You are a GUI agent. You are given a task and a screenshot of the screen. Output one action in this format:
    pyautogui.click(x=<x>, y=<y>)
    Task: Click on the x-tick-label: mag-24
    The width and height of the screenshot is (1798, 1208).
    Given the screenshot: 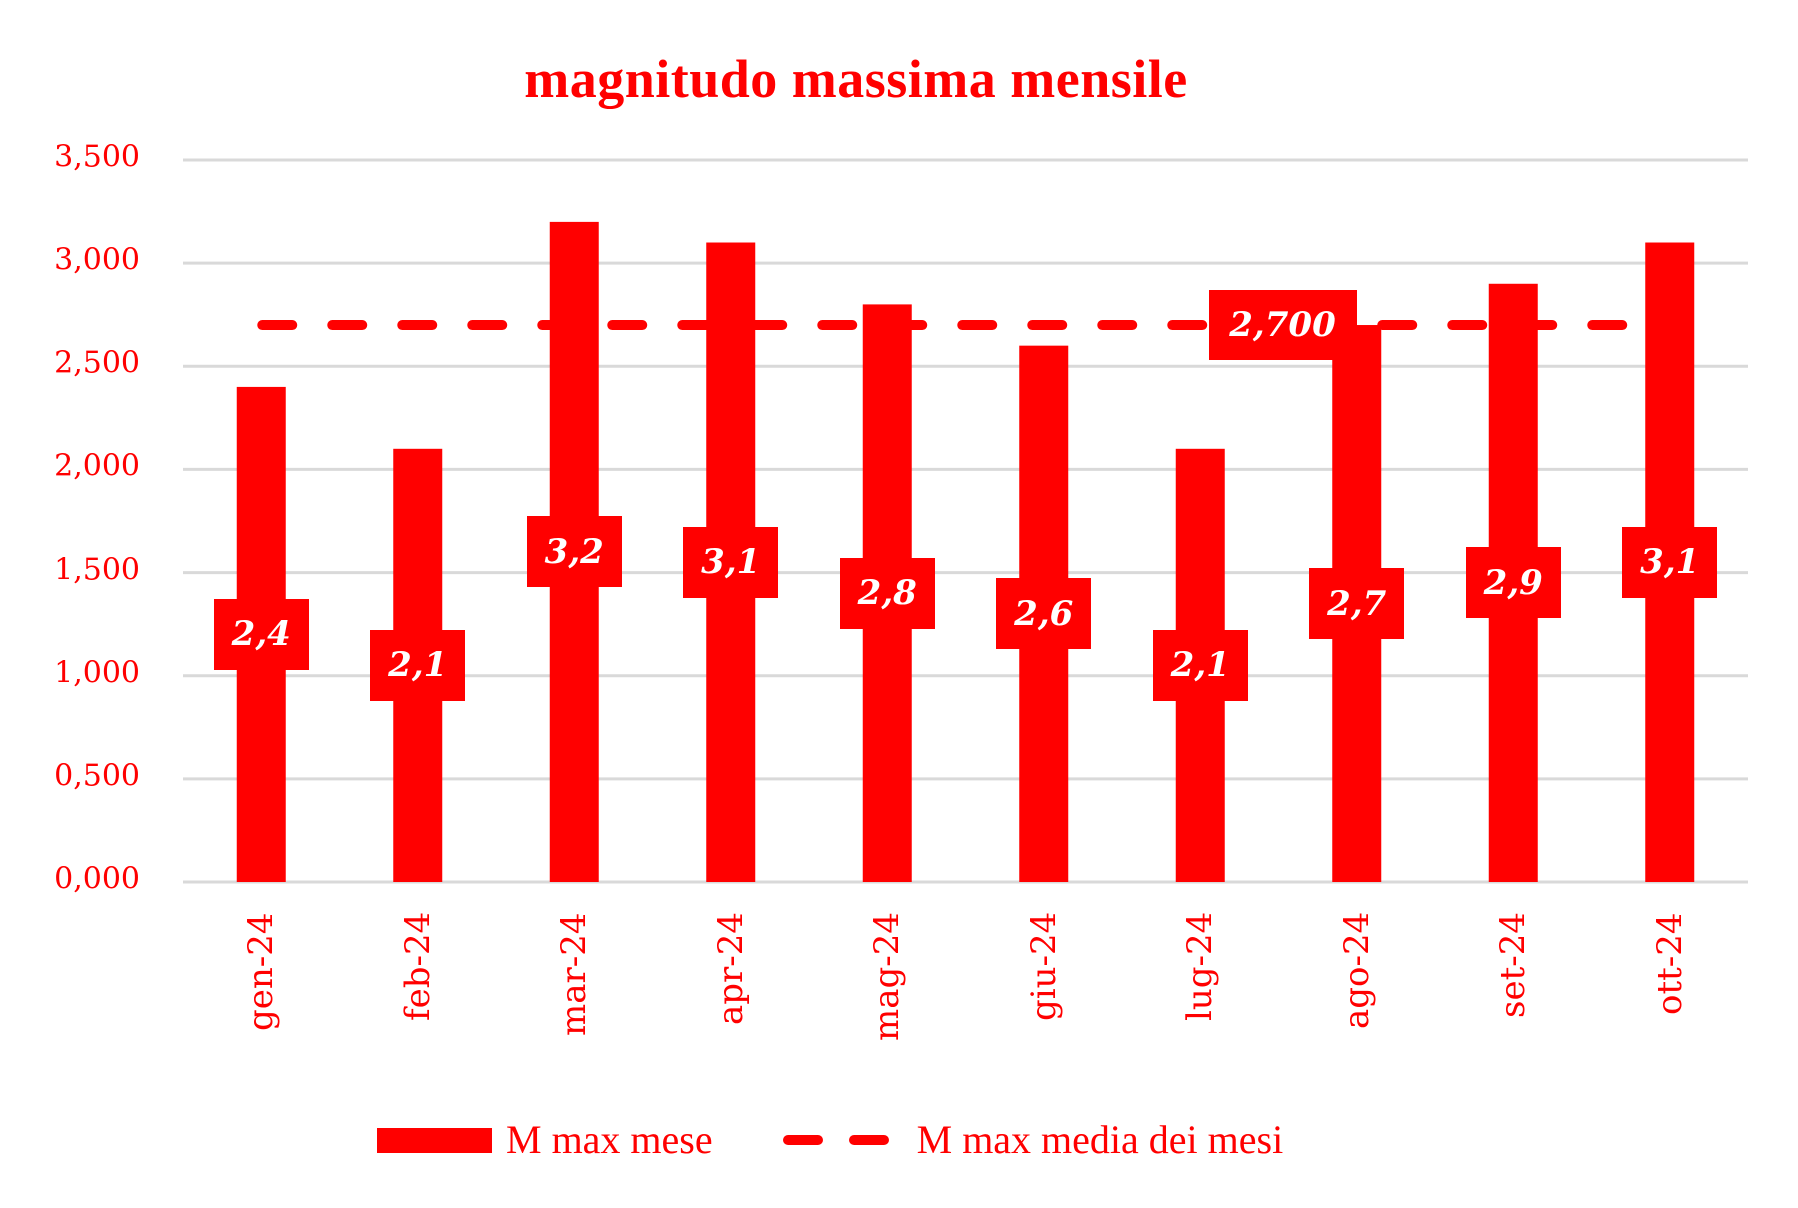 What is the action you would take?
    pyautogui.click(x=887, y=976)
    